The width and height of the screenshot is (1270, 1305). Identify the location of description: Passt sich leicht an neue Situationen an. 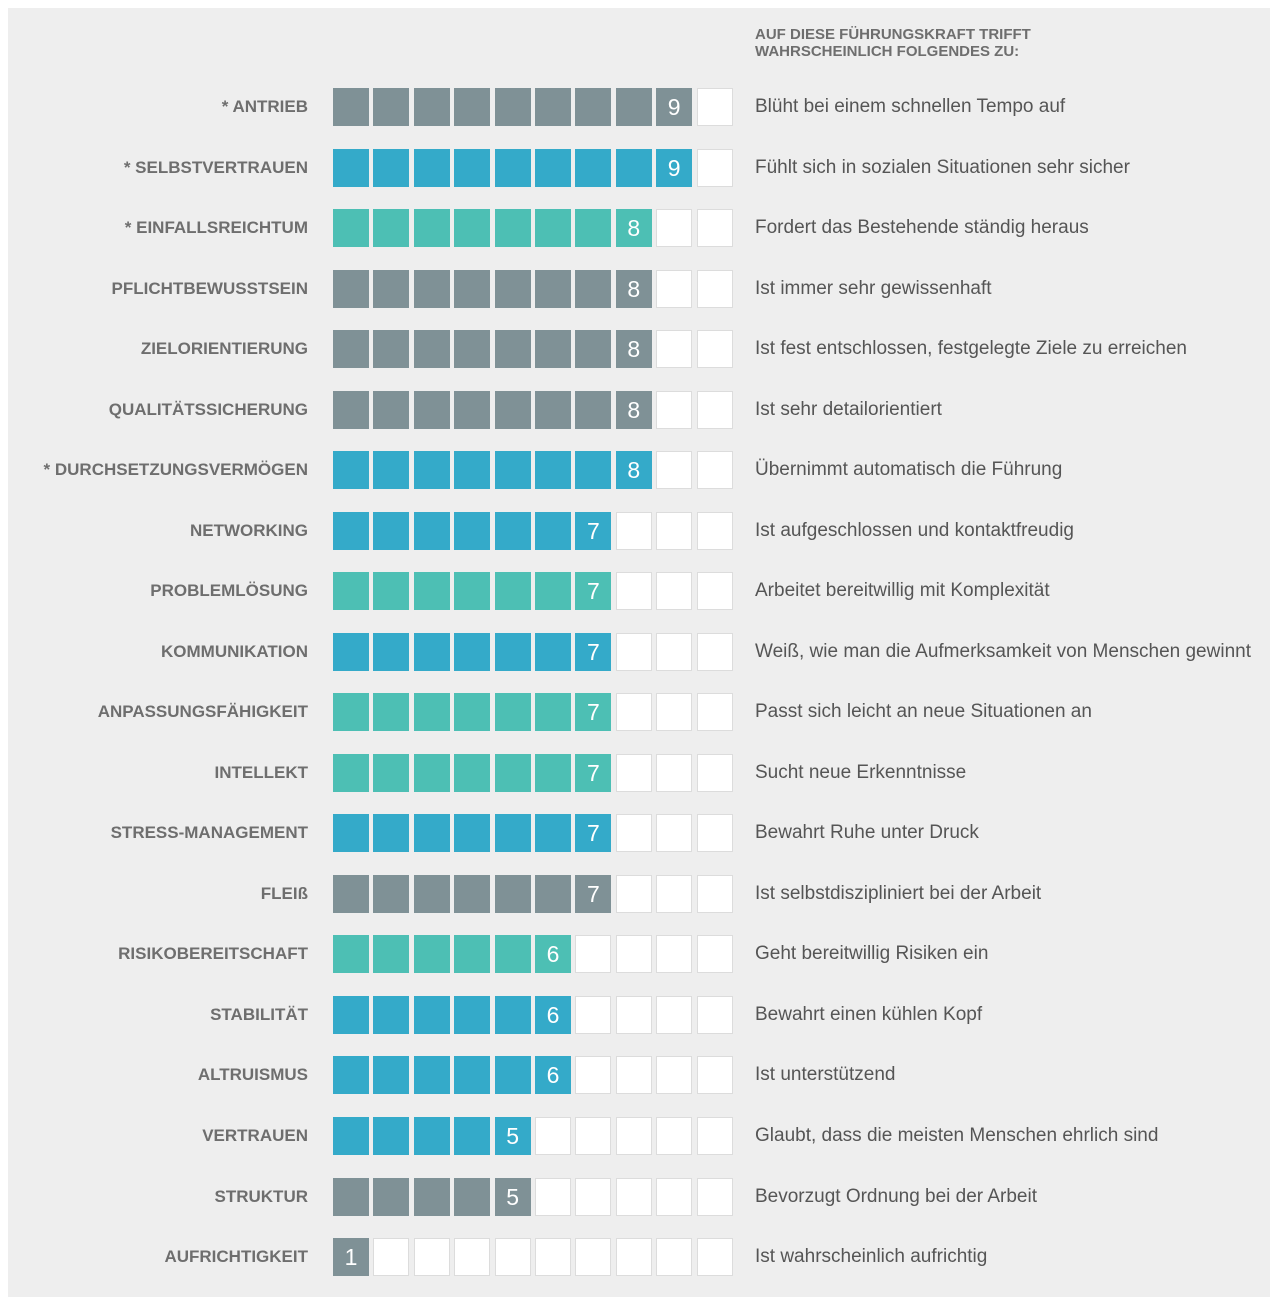
(923, 712).